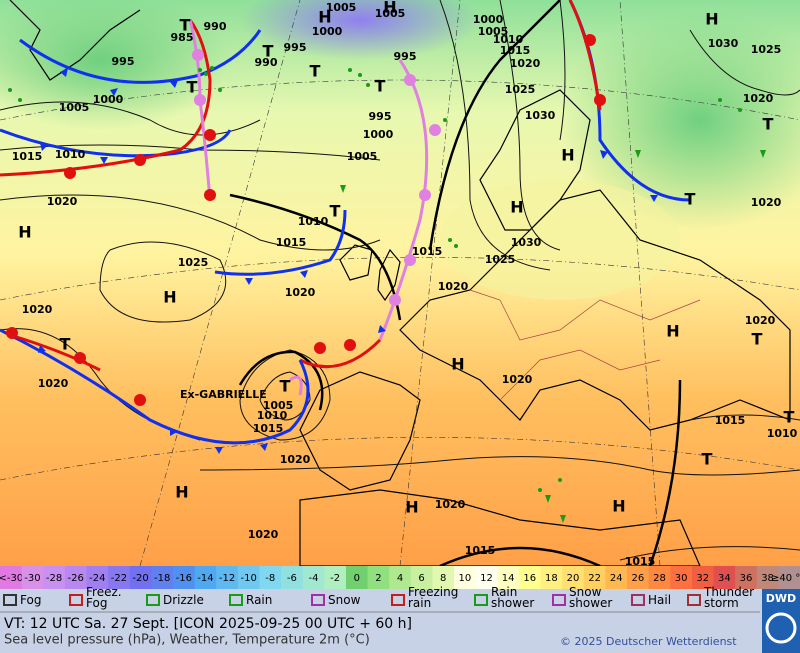 The width and height of the screenshot is (800, 653). I want to click on color-label: -16, so click(184, 578).